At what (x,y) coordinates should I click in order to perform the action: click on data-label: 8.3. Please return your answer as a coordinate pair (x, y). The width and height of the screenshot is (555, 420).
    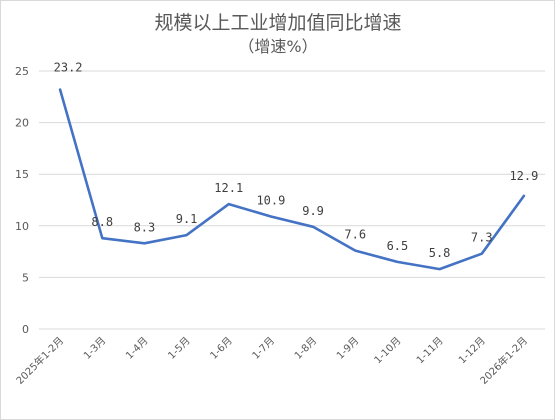
    Looking at the image, I should click on (145, 227).